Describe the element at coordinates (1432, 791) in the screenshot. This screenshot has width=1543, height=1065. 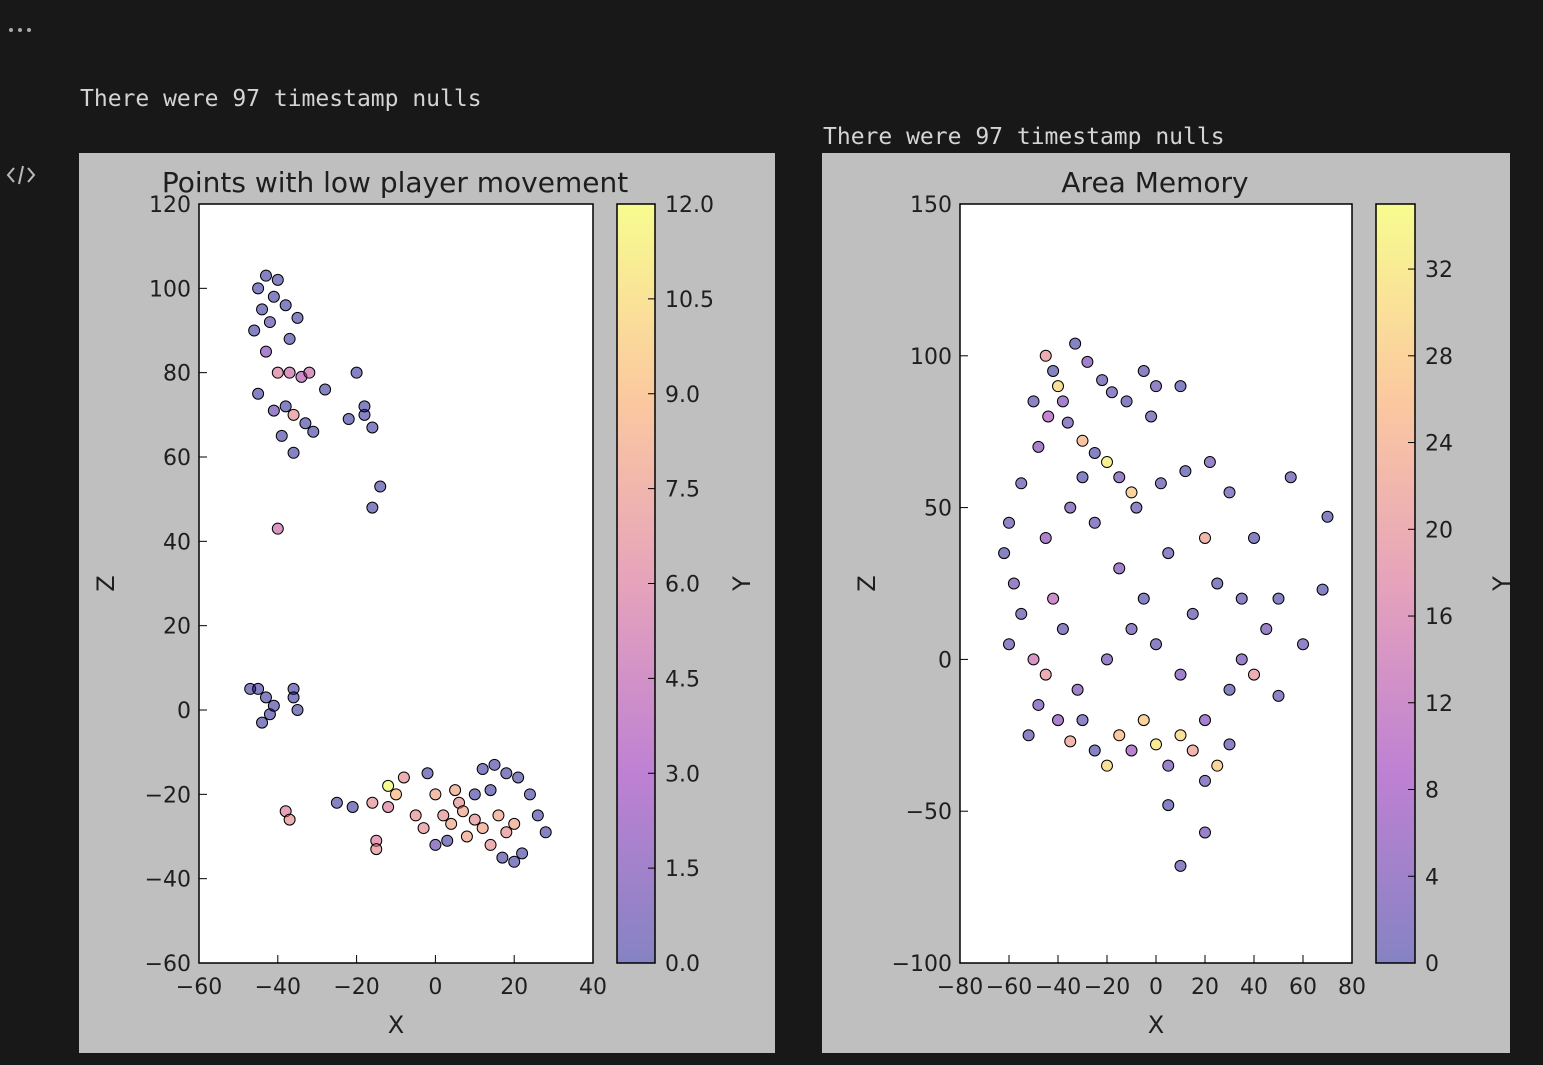
I see `colorbar-tick-label: 8` at that location.